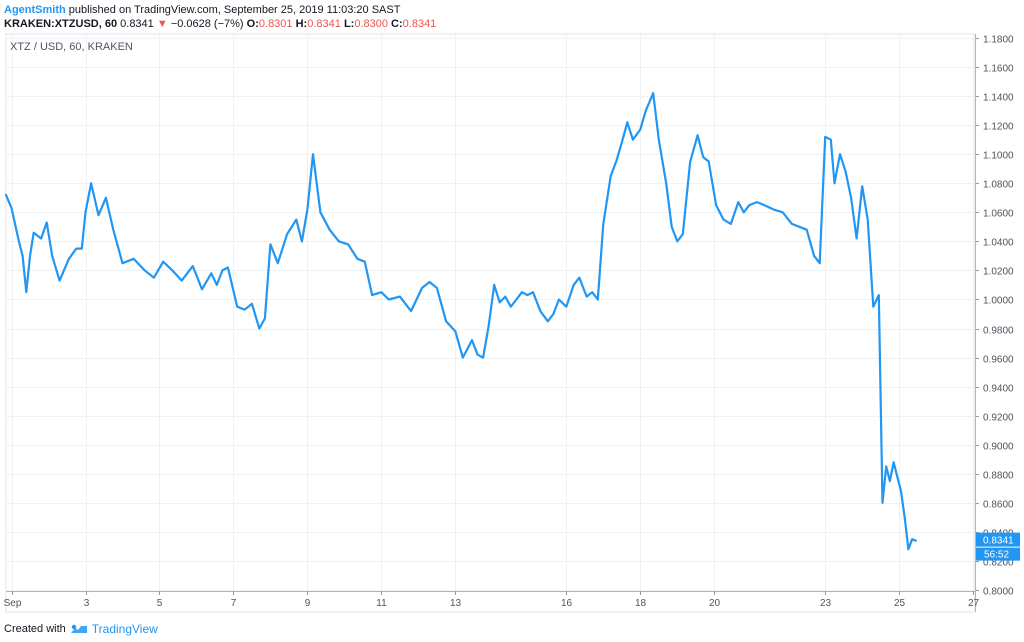 This screenshot has width=1024, height=642. I want to click on open-value: 0.8301, so click(275, 24).